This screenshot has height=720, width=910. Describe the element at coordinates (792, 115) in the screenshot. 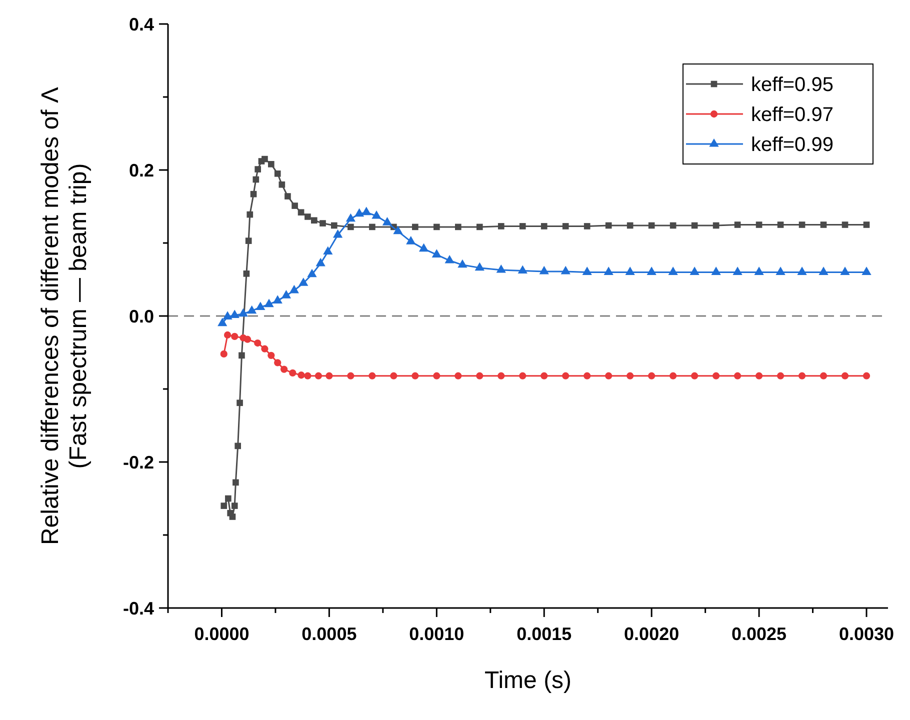

I see `legend-label: keff=0.97` at that location.